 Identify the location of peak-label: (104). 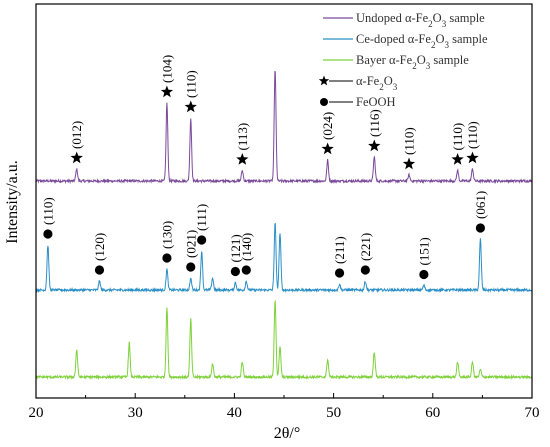
(166, 69).